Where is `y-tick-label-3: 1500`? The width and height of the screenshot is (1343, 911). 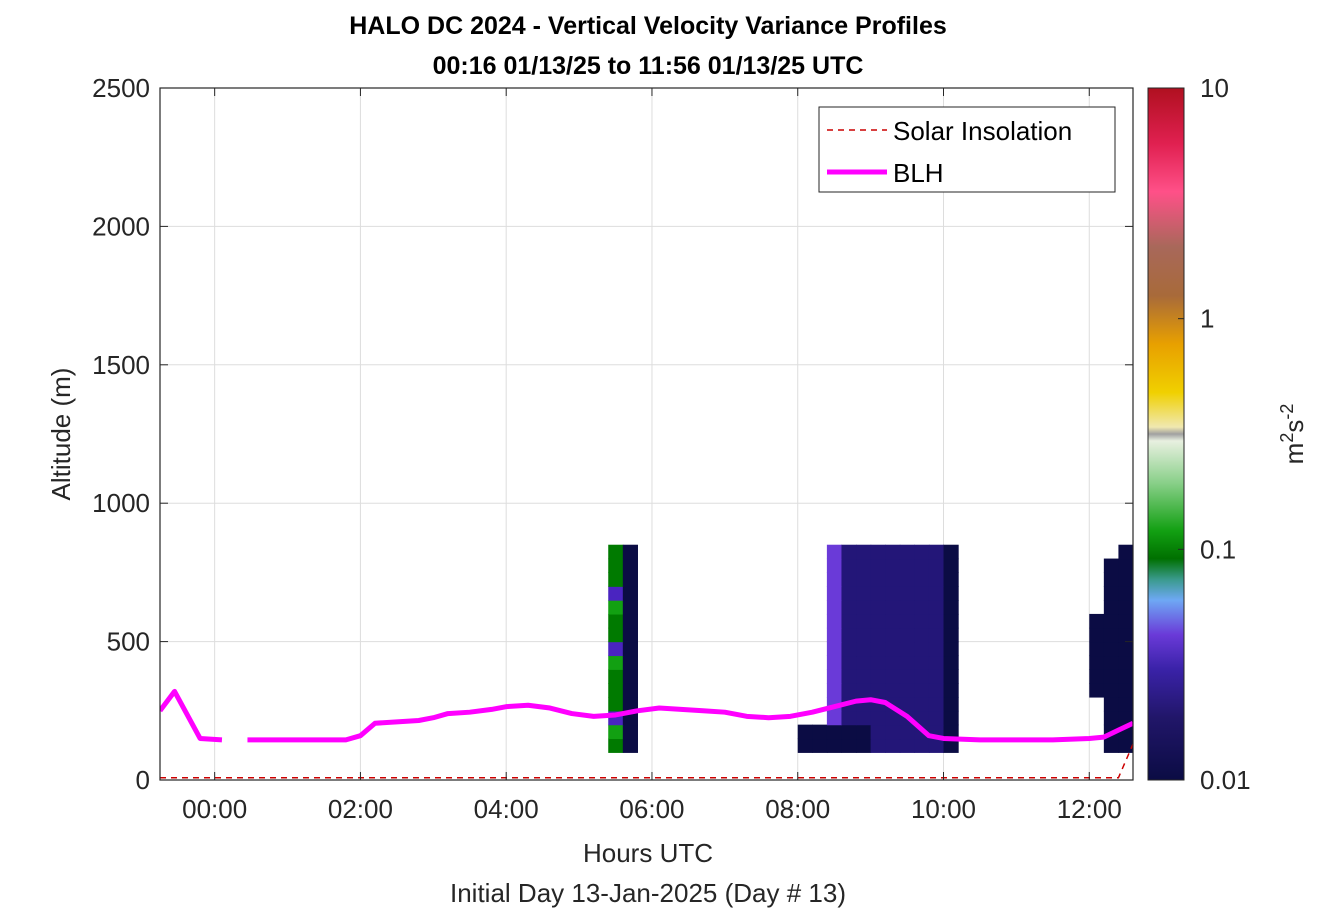 y-tick-label-3: 1500 is located at coordinates (121, 365).